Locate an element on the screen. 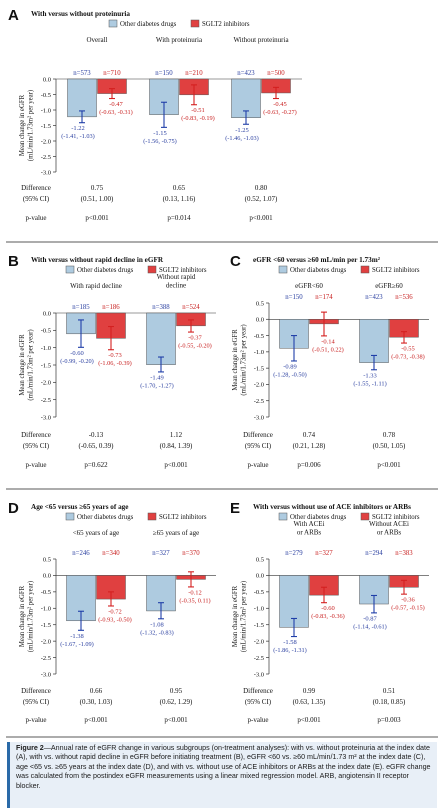 The image size is (444, 812). y-tick-label: -2.5 is located at coordinates (46, 400).